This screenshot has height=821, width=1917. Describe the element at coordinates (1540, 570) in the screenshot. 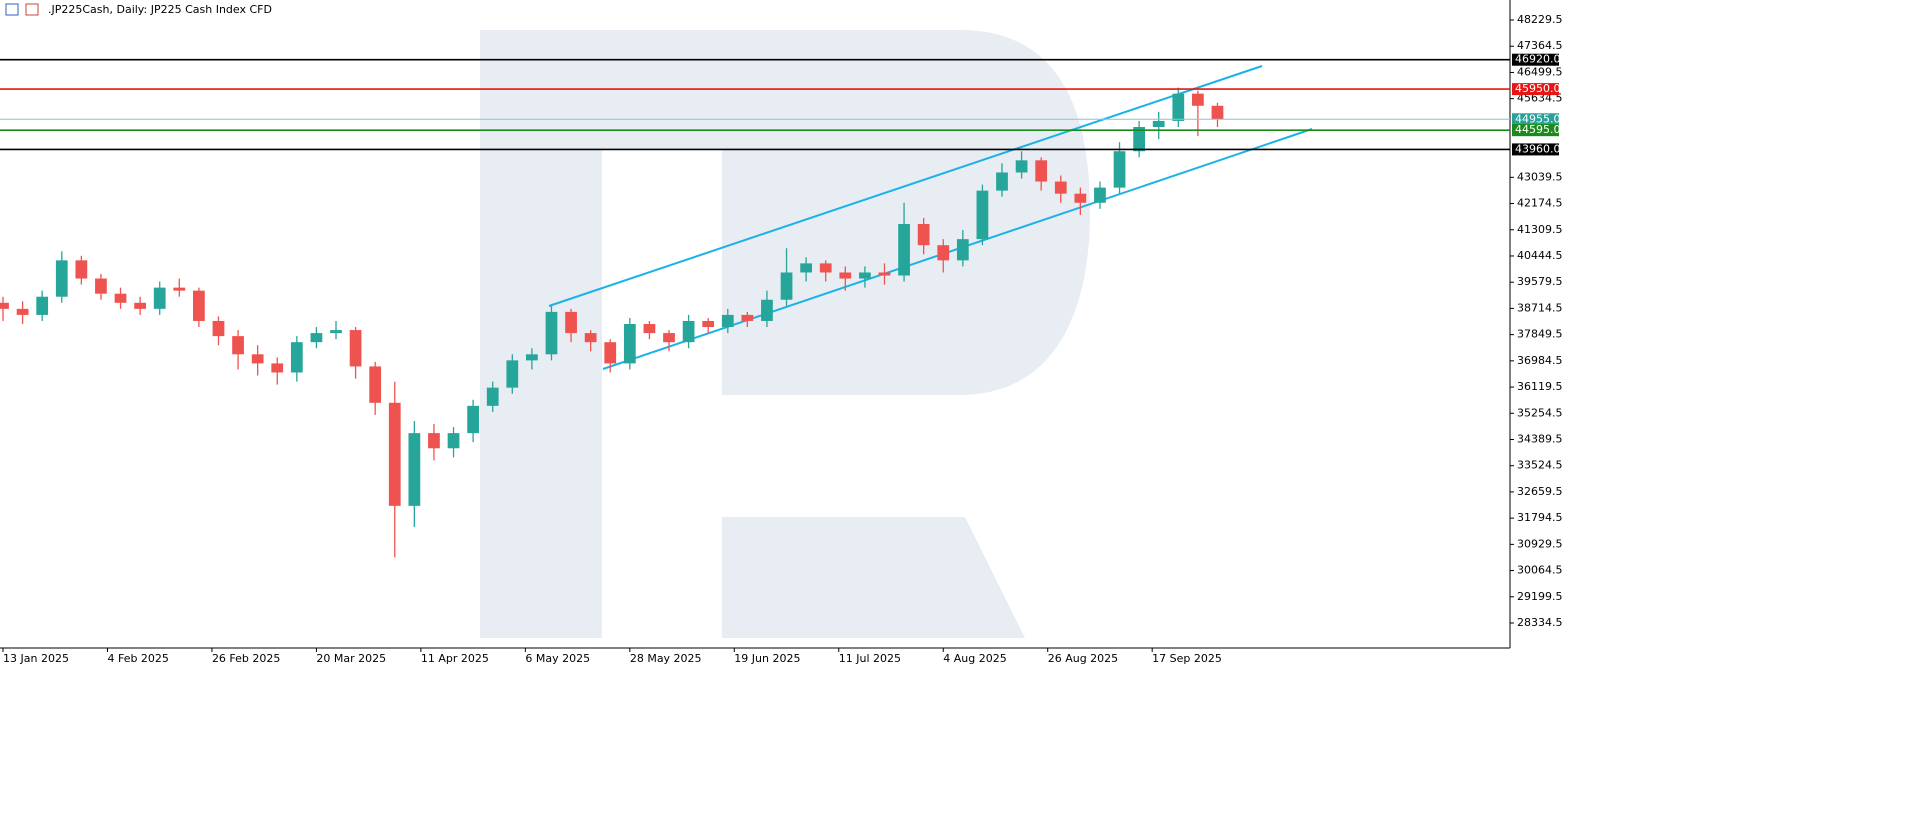

I see `y-tick-label: 30064.5` at that location.